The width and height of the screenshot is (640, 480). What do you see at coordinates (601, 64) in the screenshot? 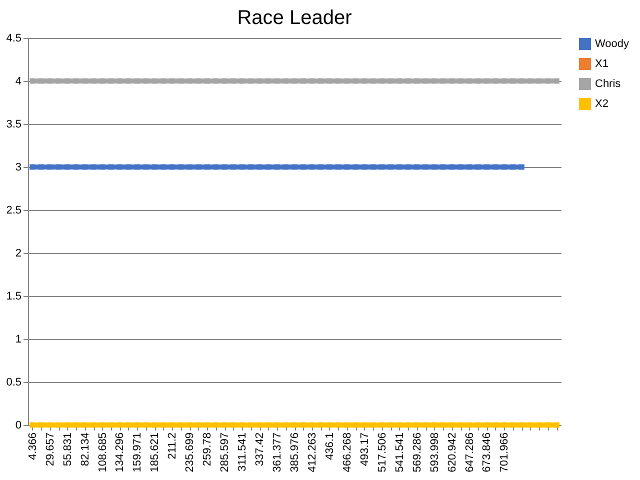
I see `legend-label: X1` at bounding box center [601, 64].